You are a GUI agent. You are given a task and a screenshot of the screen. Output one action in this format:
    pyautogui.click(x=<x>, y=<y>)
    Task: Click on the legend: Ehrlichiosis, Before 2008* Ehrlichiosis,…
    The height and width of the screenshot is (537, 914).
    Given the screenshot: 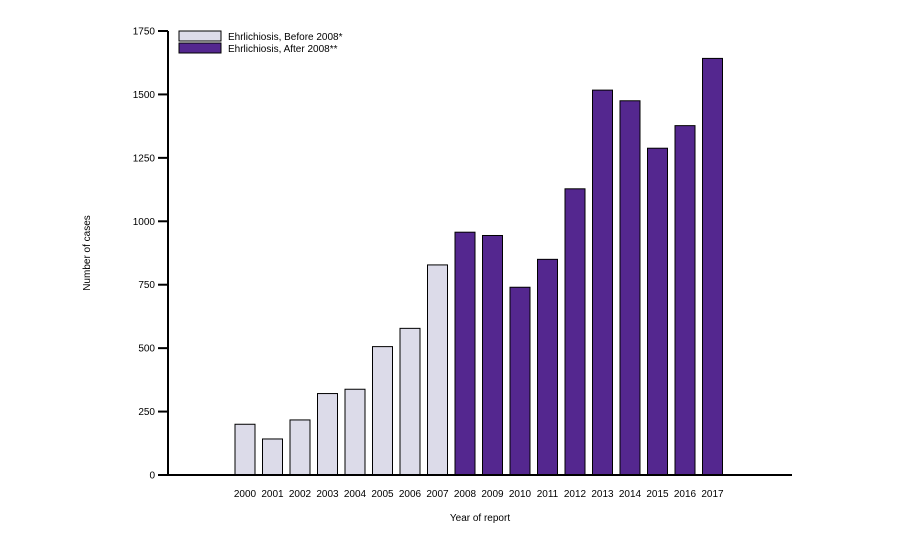 What is the action you would take?
    pyautogui.click(x=260, y=42)
    